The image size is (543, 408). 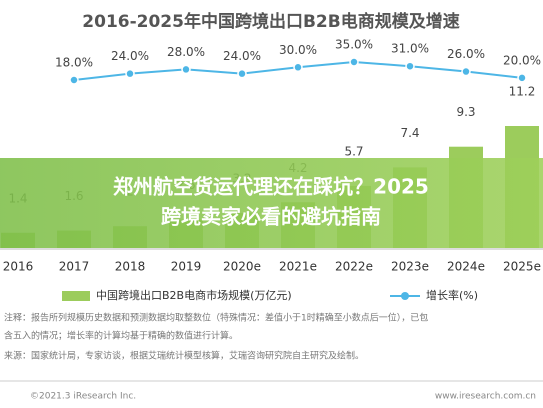 I want to click on banner-line: 郑州航空货运代理还在踩坑？2025, so click(x=271, y=187).